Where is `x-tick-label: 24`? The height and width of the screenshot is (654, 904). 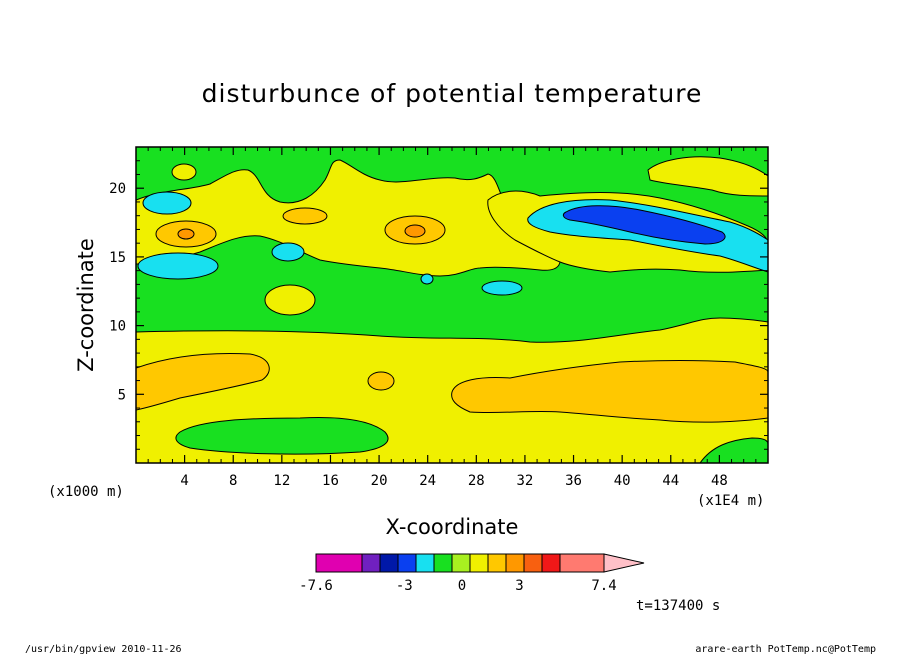
x-tick-label: 24 is located at coordinates (427, 481).